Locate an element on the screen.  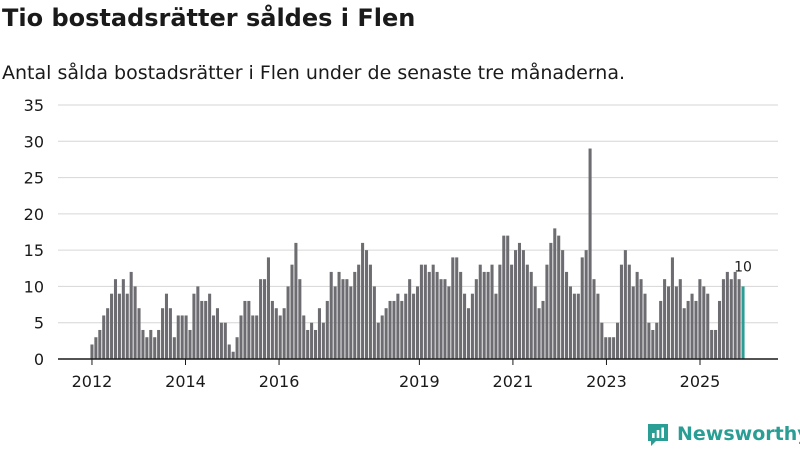
newsworthy-logo: Newsworthy is located at coordinates (722, 434).